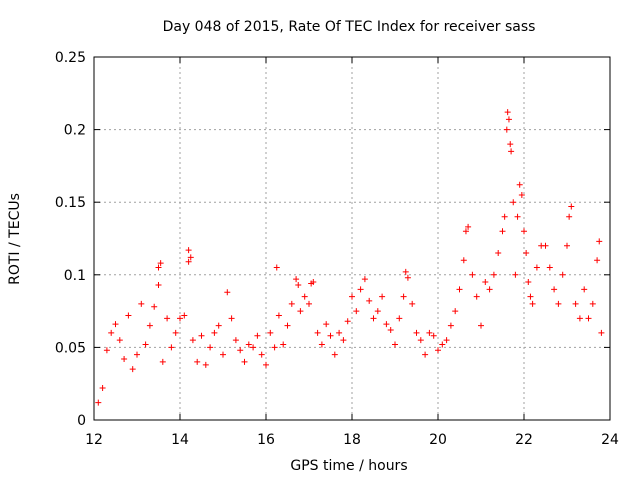 The height and width of the screenshot is (480, 640). What do you see at coordinates (94, 440) in the screenshot?
I see `x-tick-label: 12` at bounding box center [94, 440].